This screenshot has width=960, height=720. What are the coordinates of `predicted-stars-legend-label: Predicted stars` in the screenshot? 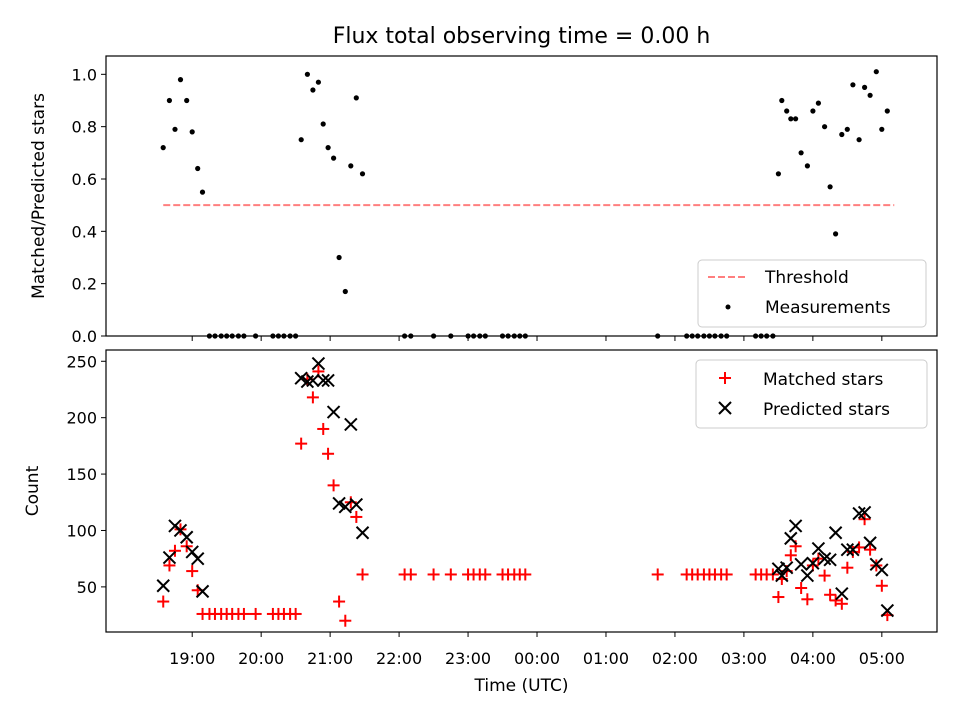 It's located at (826, 410).